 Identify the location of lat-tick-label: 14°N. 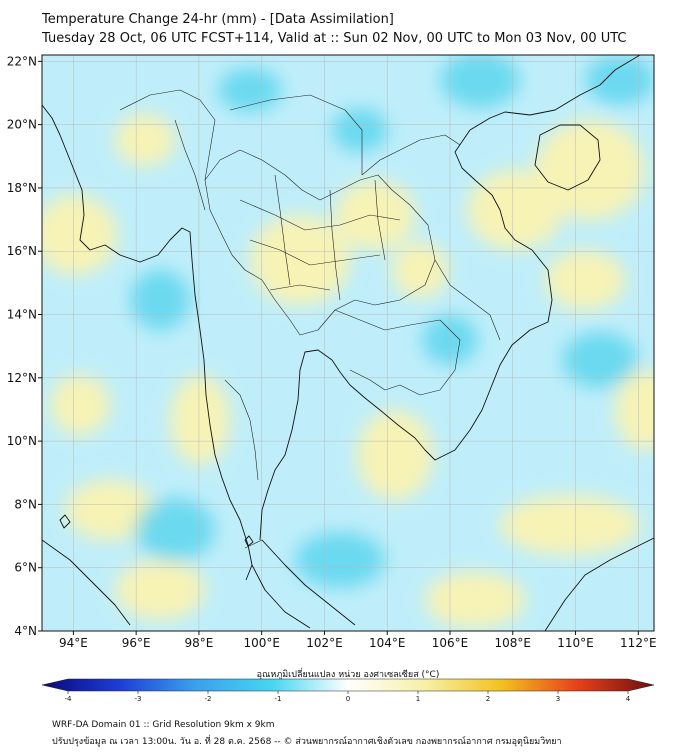
(22, 315).